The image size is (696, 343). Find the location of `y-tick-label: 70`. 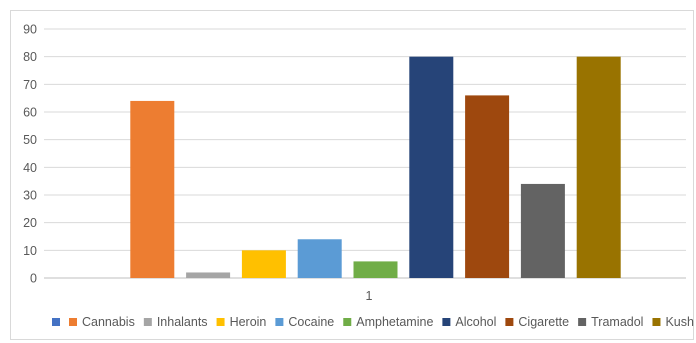

y-tick-label: 70 is located at coordinates (30, 85).